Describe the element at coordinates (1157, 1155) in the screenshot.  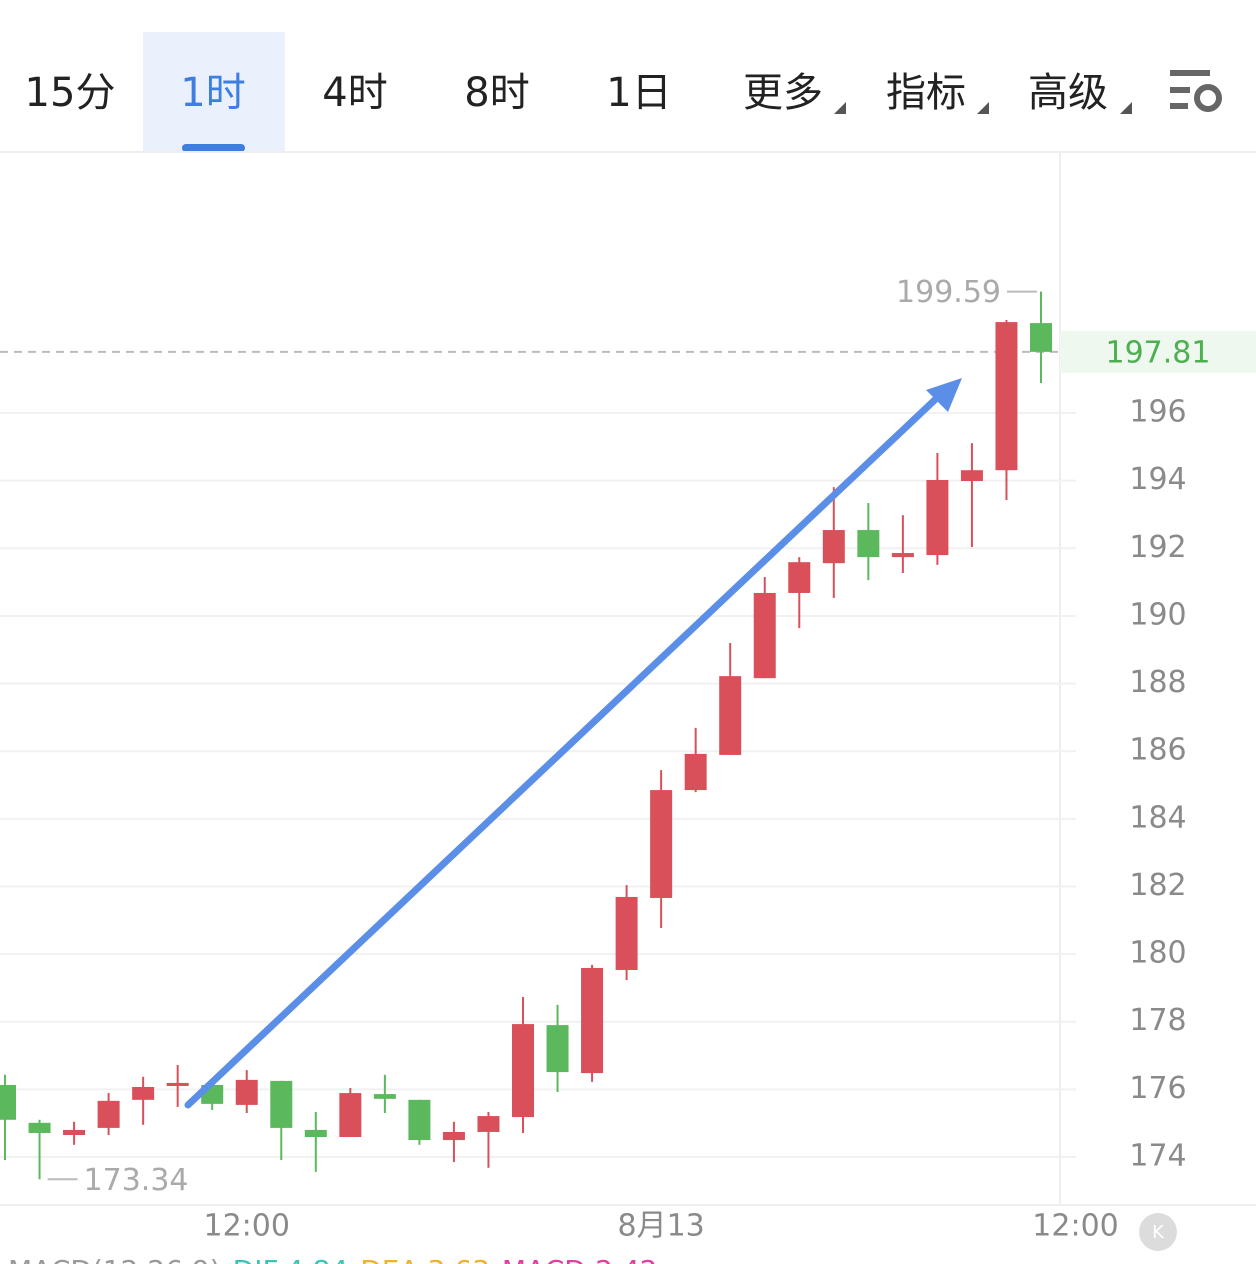
I see `y-tick-label: 174` at that location.